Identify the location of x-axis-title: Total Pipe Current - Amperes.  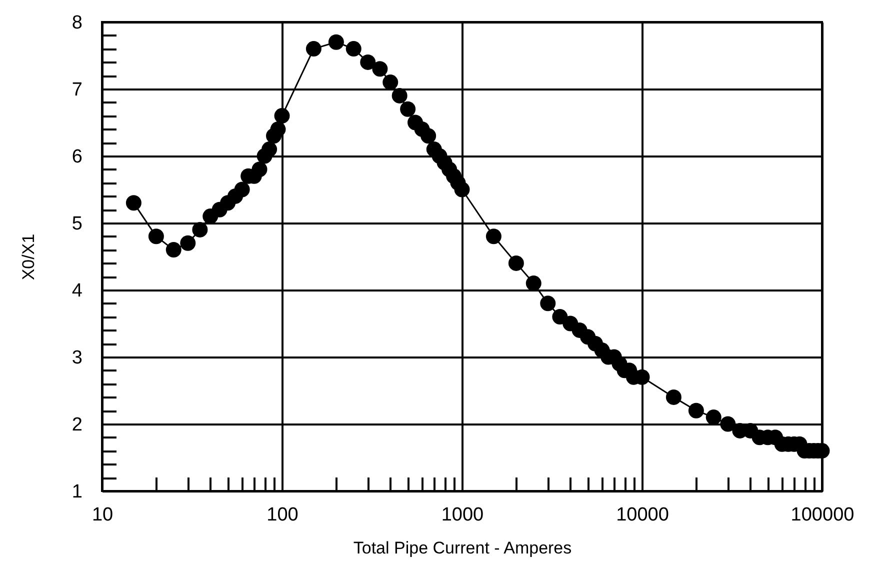
(462, 548).